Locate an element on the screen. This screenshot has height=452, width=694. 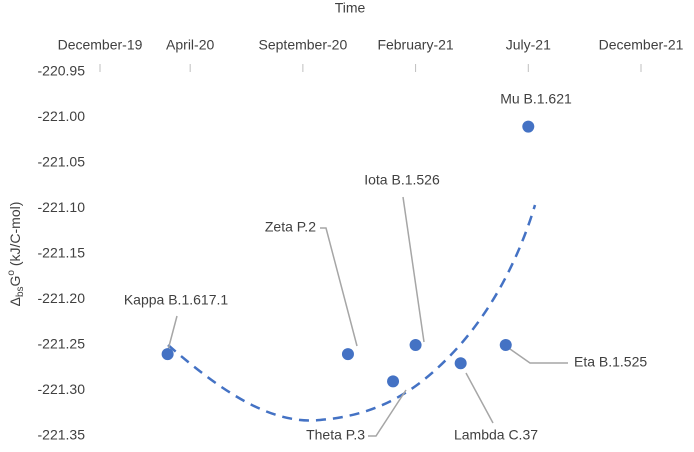
y-tick-label: -221.30 is located at coordinates (62, 389).